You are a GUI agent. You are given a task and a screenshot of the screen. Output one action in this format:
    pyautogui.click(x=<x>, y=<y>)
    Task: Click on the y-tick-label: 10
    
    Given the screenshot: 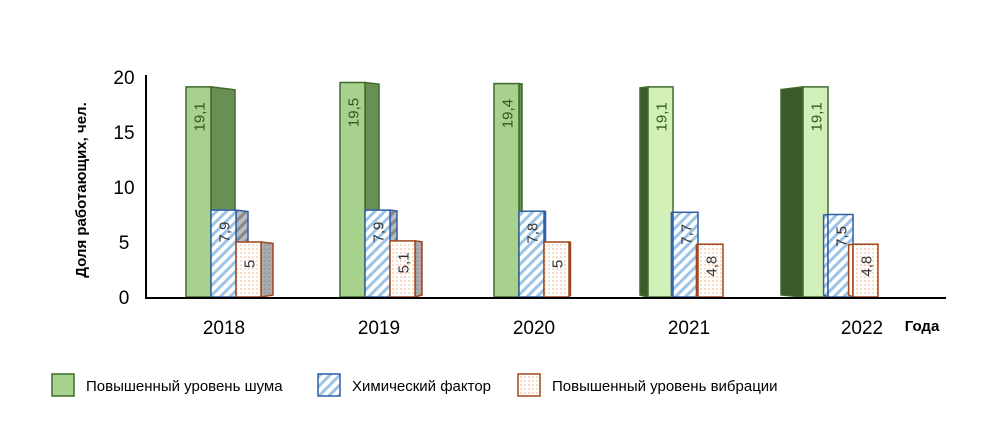 What is the action you would take?
    pyautogui.click(x=123, y=188)
    